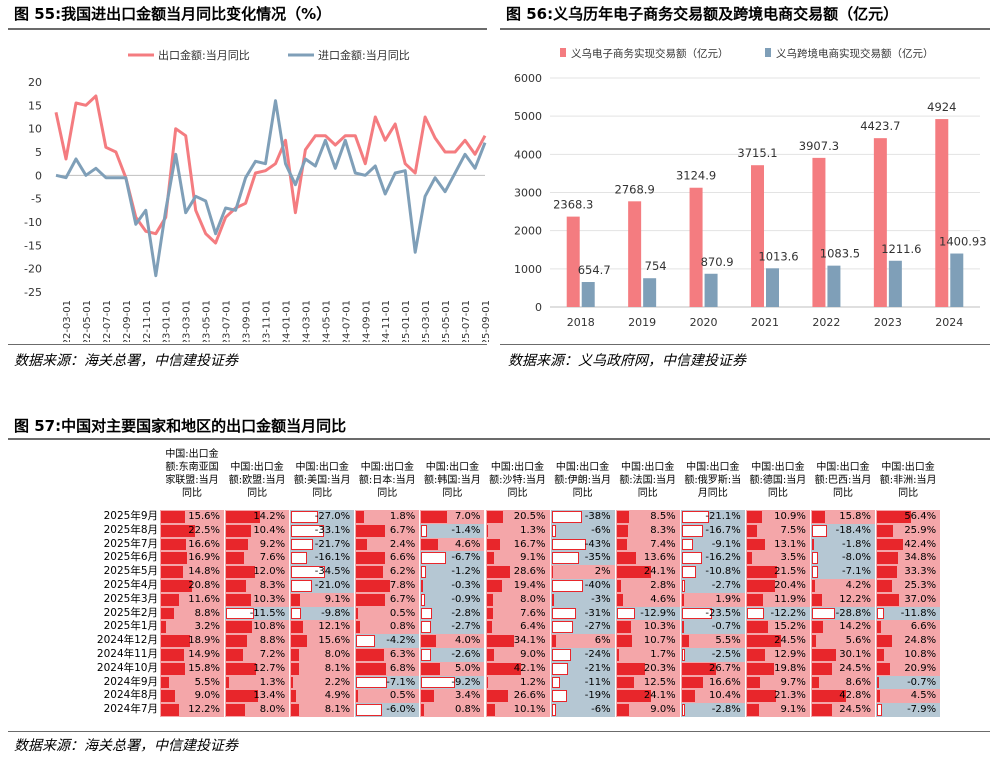  I want to click on cell-value: 12.9%, so click(790, 654).